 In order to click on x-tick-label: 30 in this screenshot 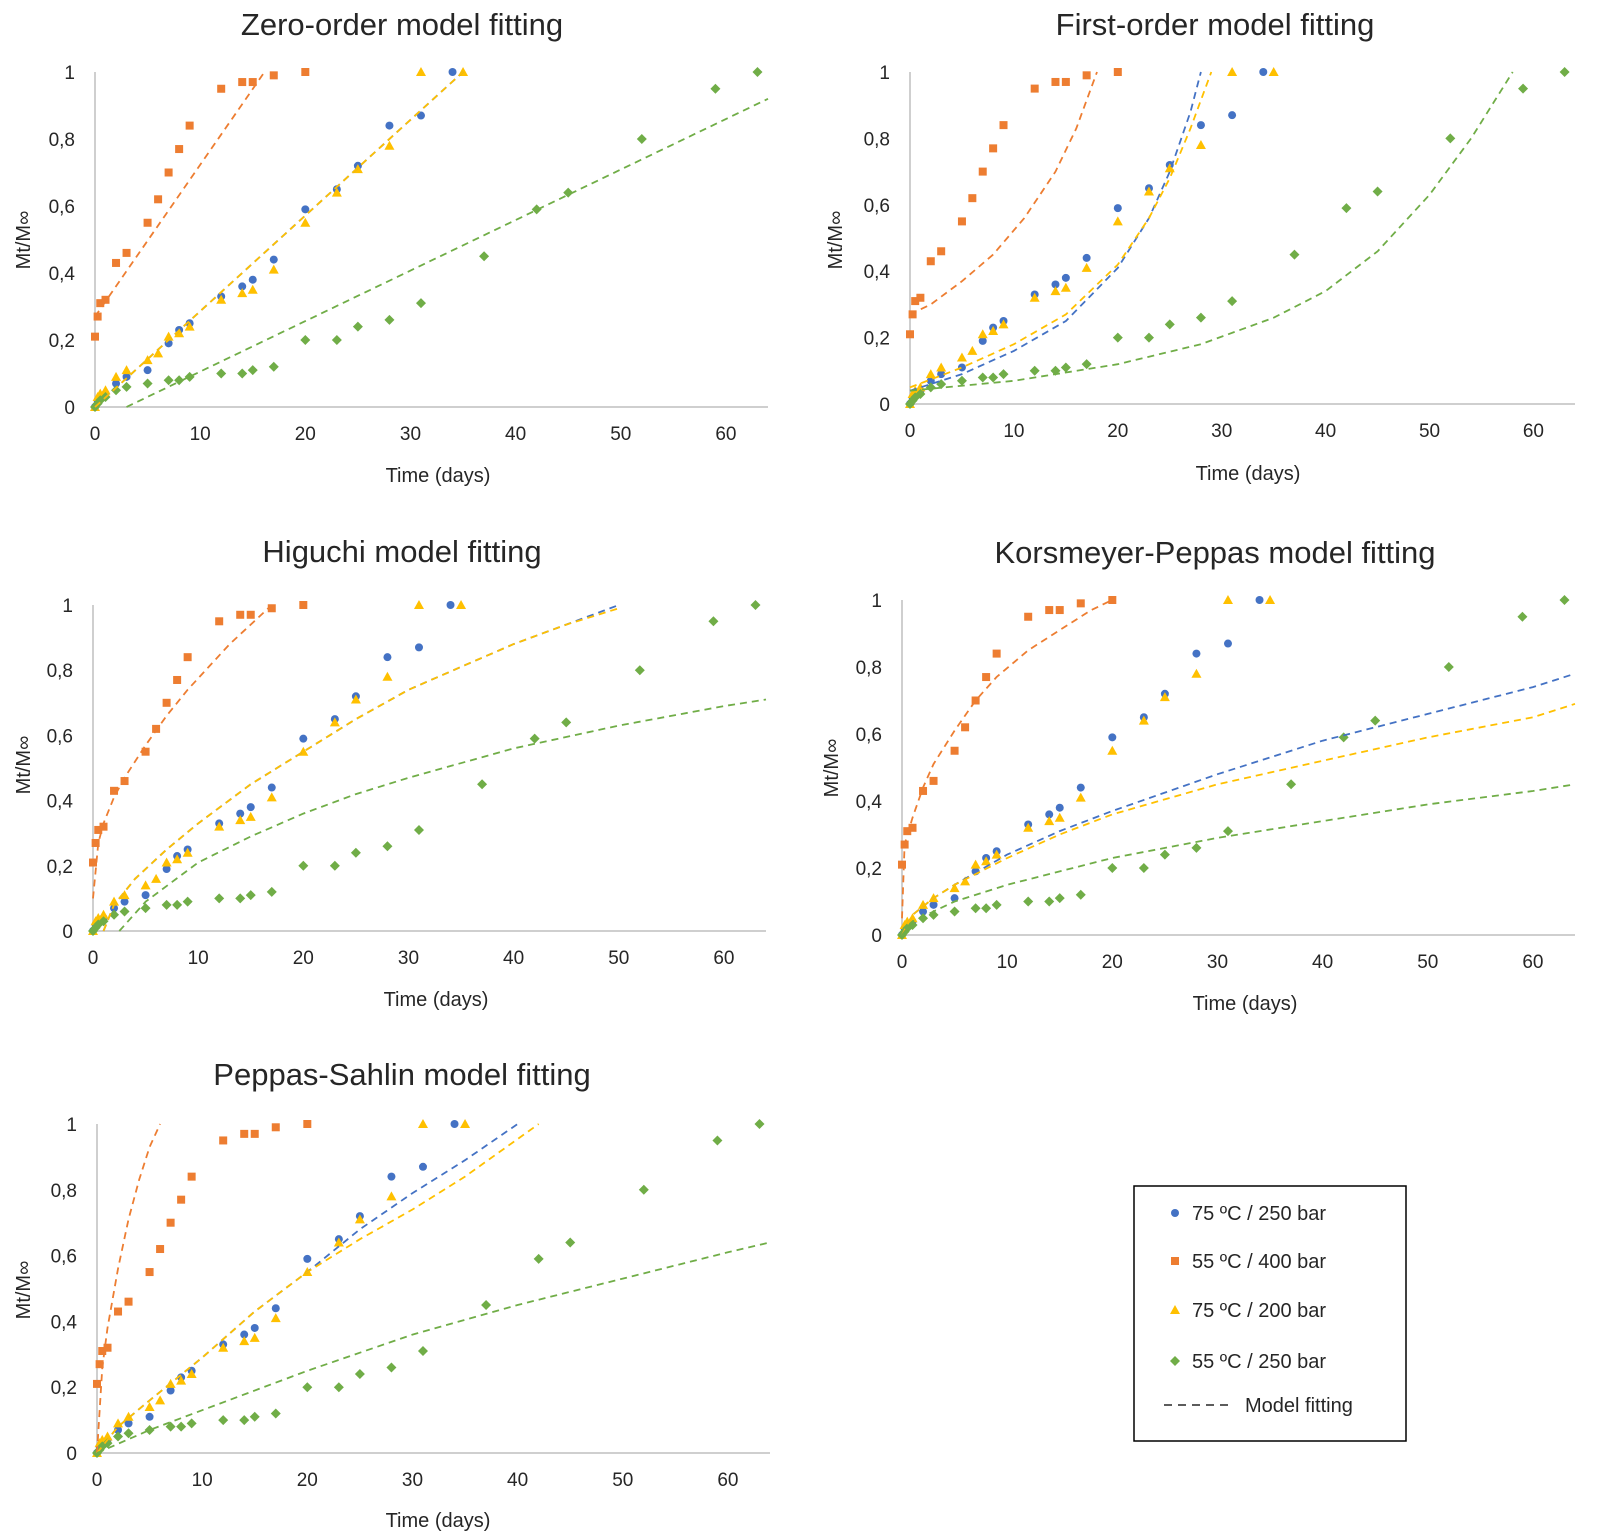, I will do `click(1221, 431)`.